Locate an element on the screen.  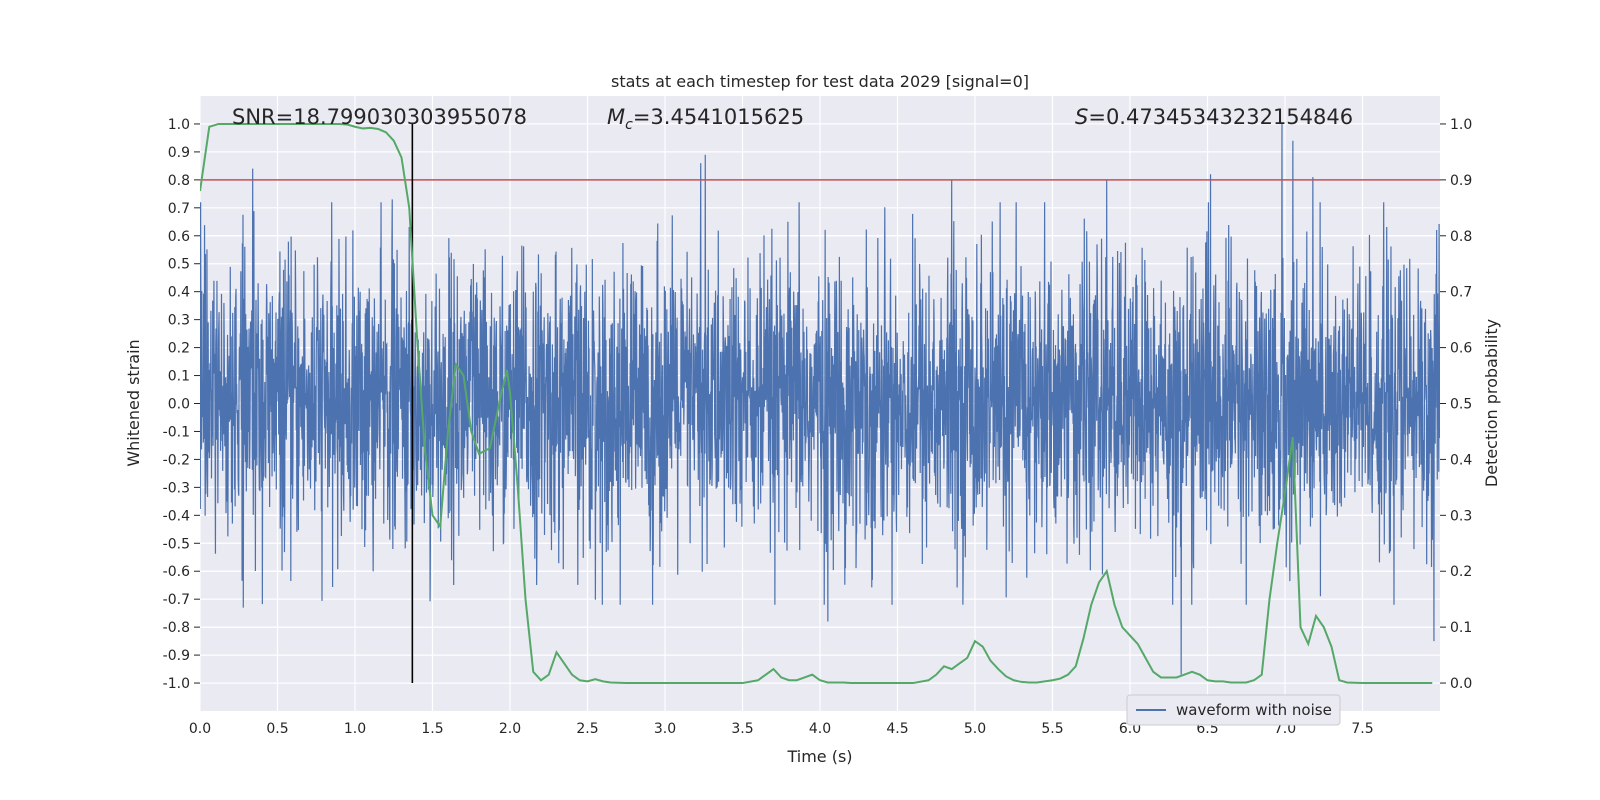
s-symbol: S is located at coordinates (1081, 117).